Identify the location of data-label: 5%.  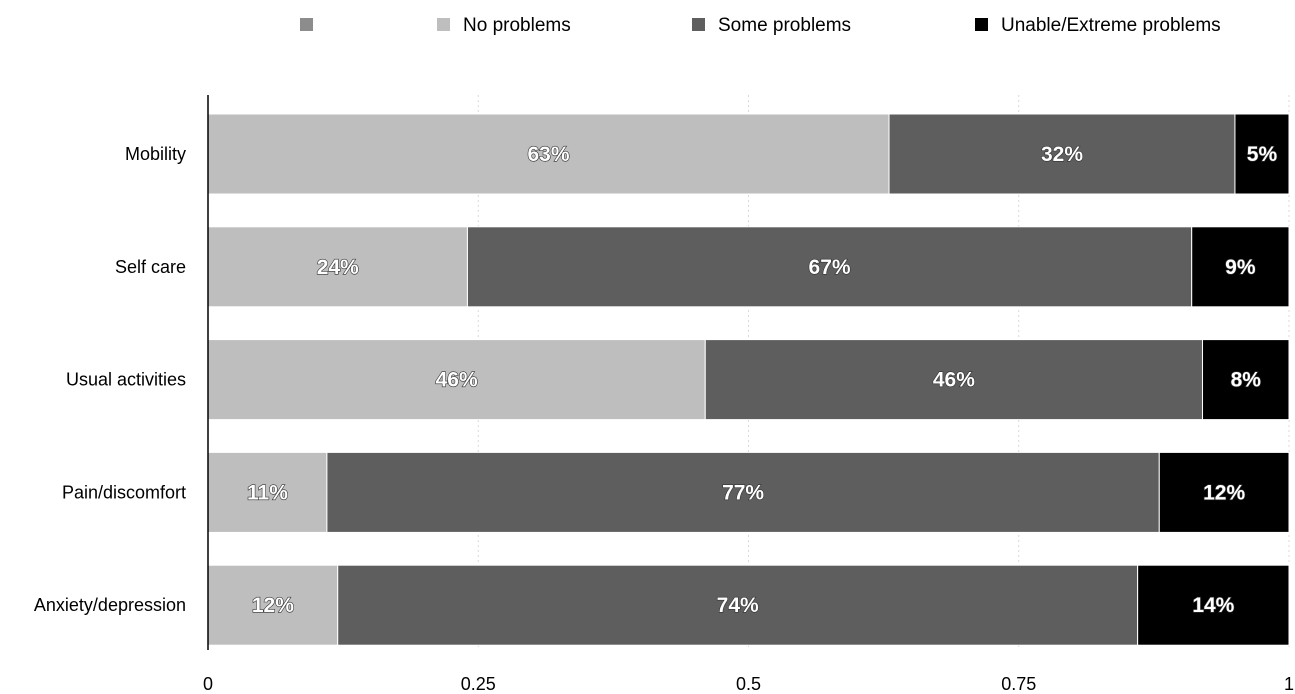
(1262, 154).